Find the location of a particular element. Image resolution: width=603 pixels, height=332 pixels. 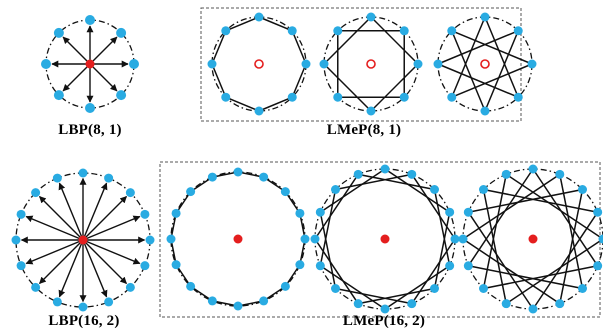

caption-lmep-16-2: LMeP(16, 2) is located at coordinates (384, 321).